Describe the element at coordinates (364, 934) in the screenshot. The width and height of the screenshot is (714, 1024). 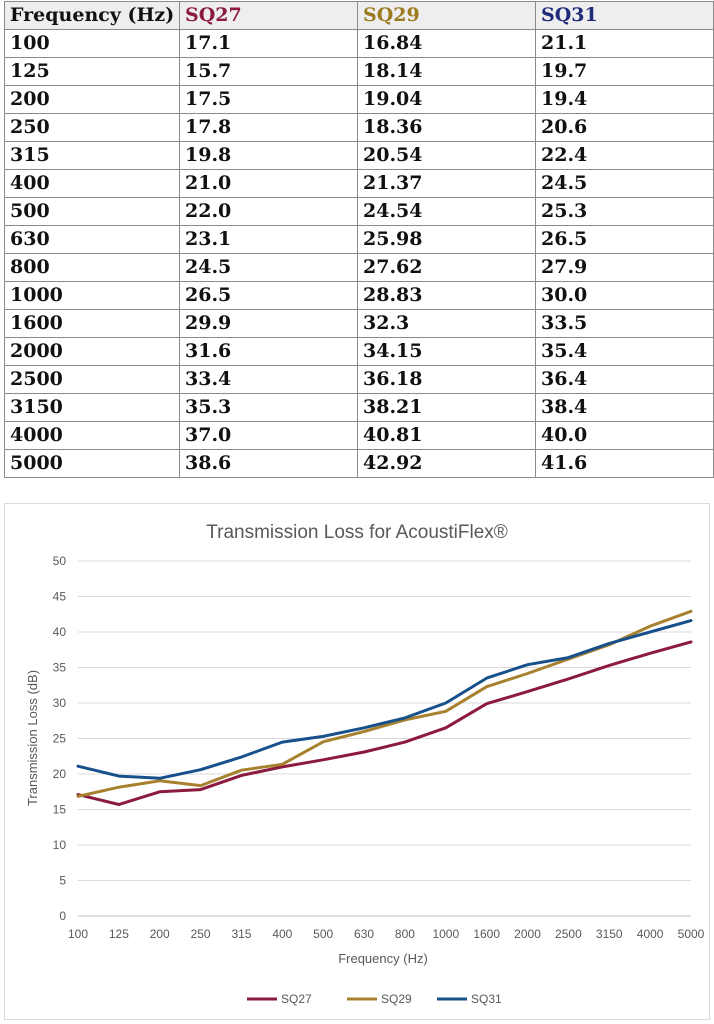
I see `x-tick-label: 630` at that location.